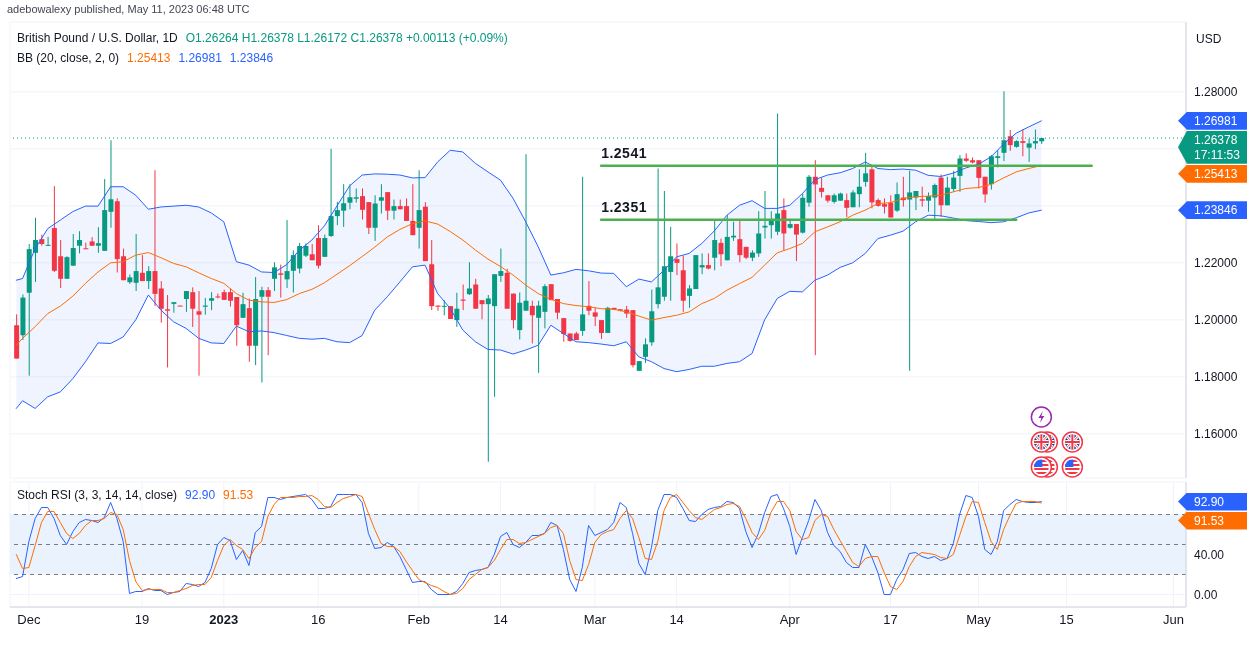 This screenshot has width=1260, height=668. I want to click on data-label: 1.2351, so click(624, 206).